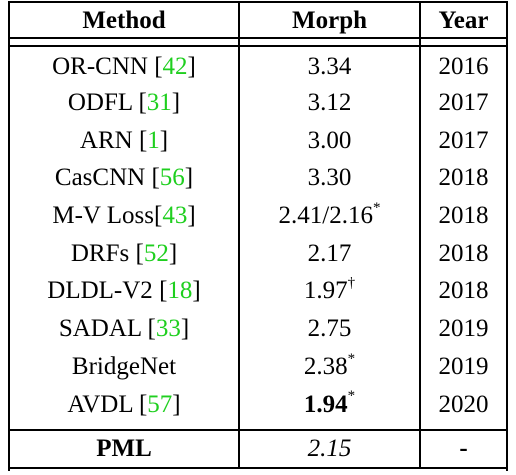 The height and width of the screenshot is (475, 516). Describe the element at coordinates (351, 283) in the screenshot. I see `footnote-mark: †` at that location.